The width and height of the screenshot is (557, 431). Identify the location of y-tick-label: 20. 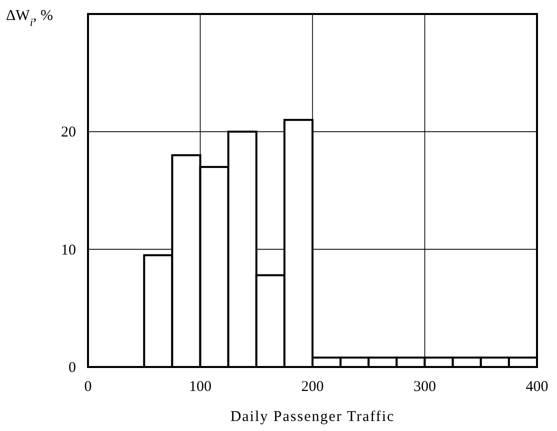
(68, 132).